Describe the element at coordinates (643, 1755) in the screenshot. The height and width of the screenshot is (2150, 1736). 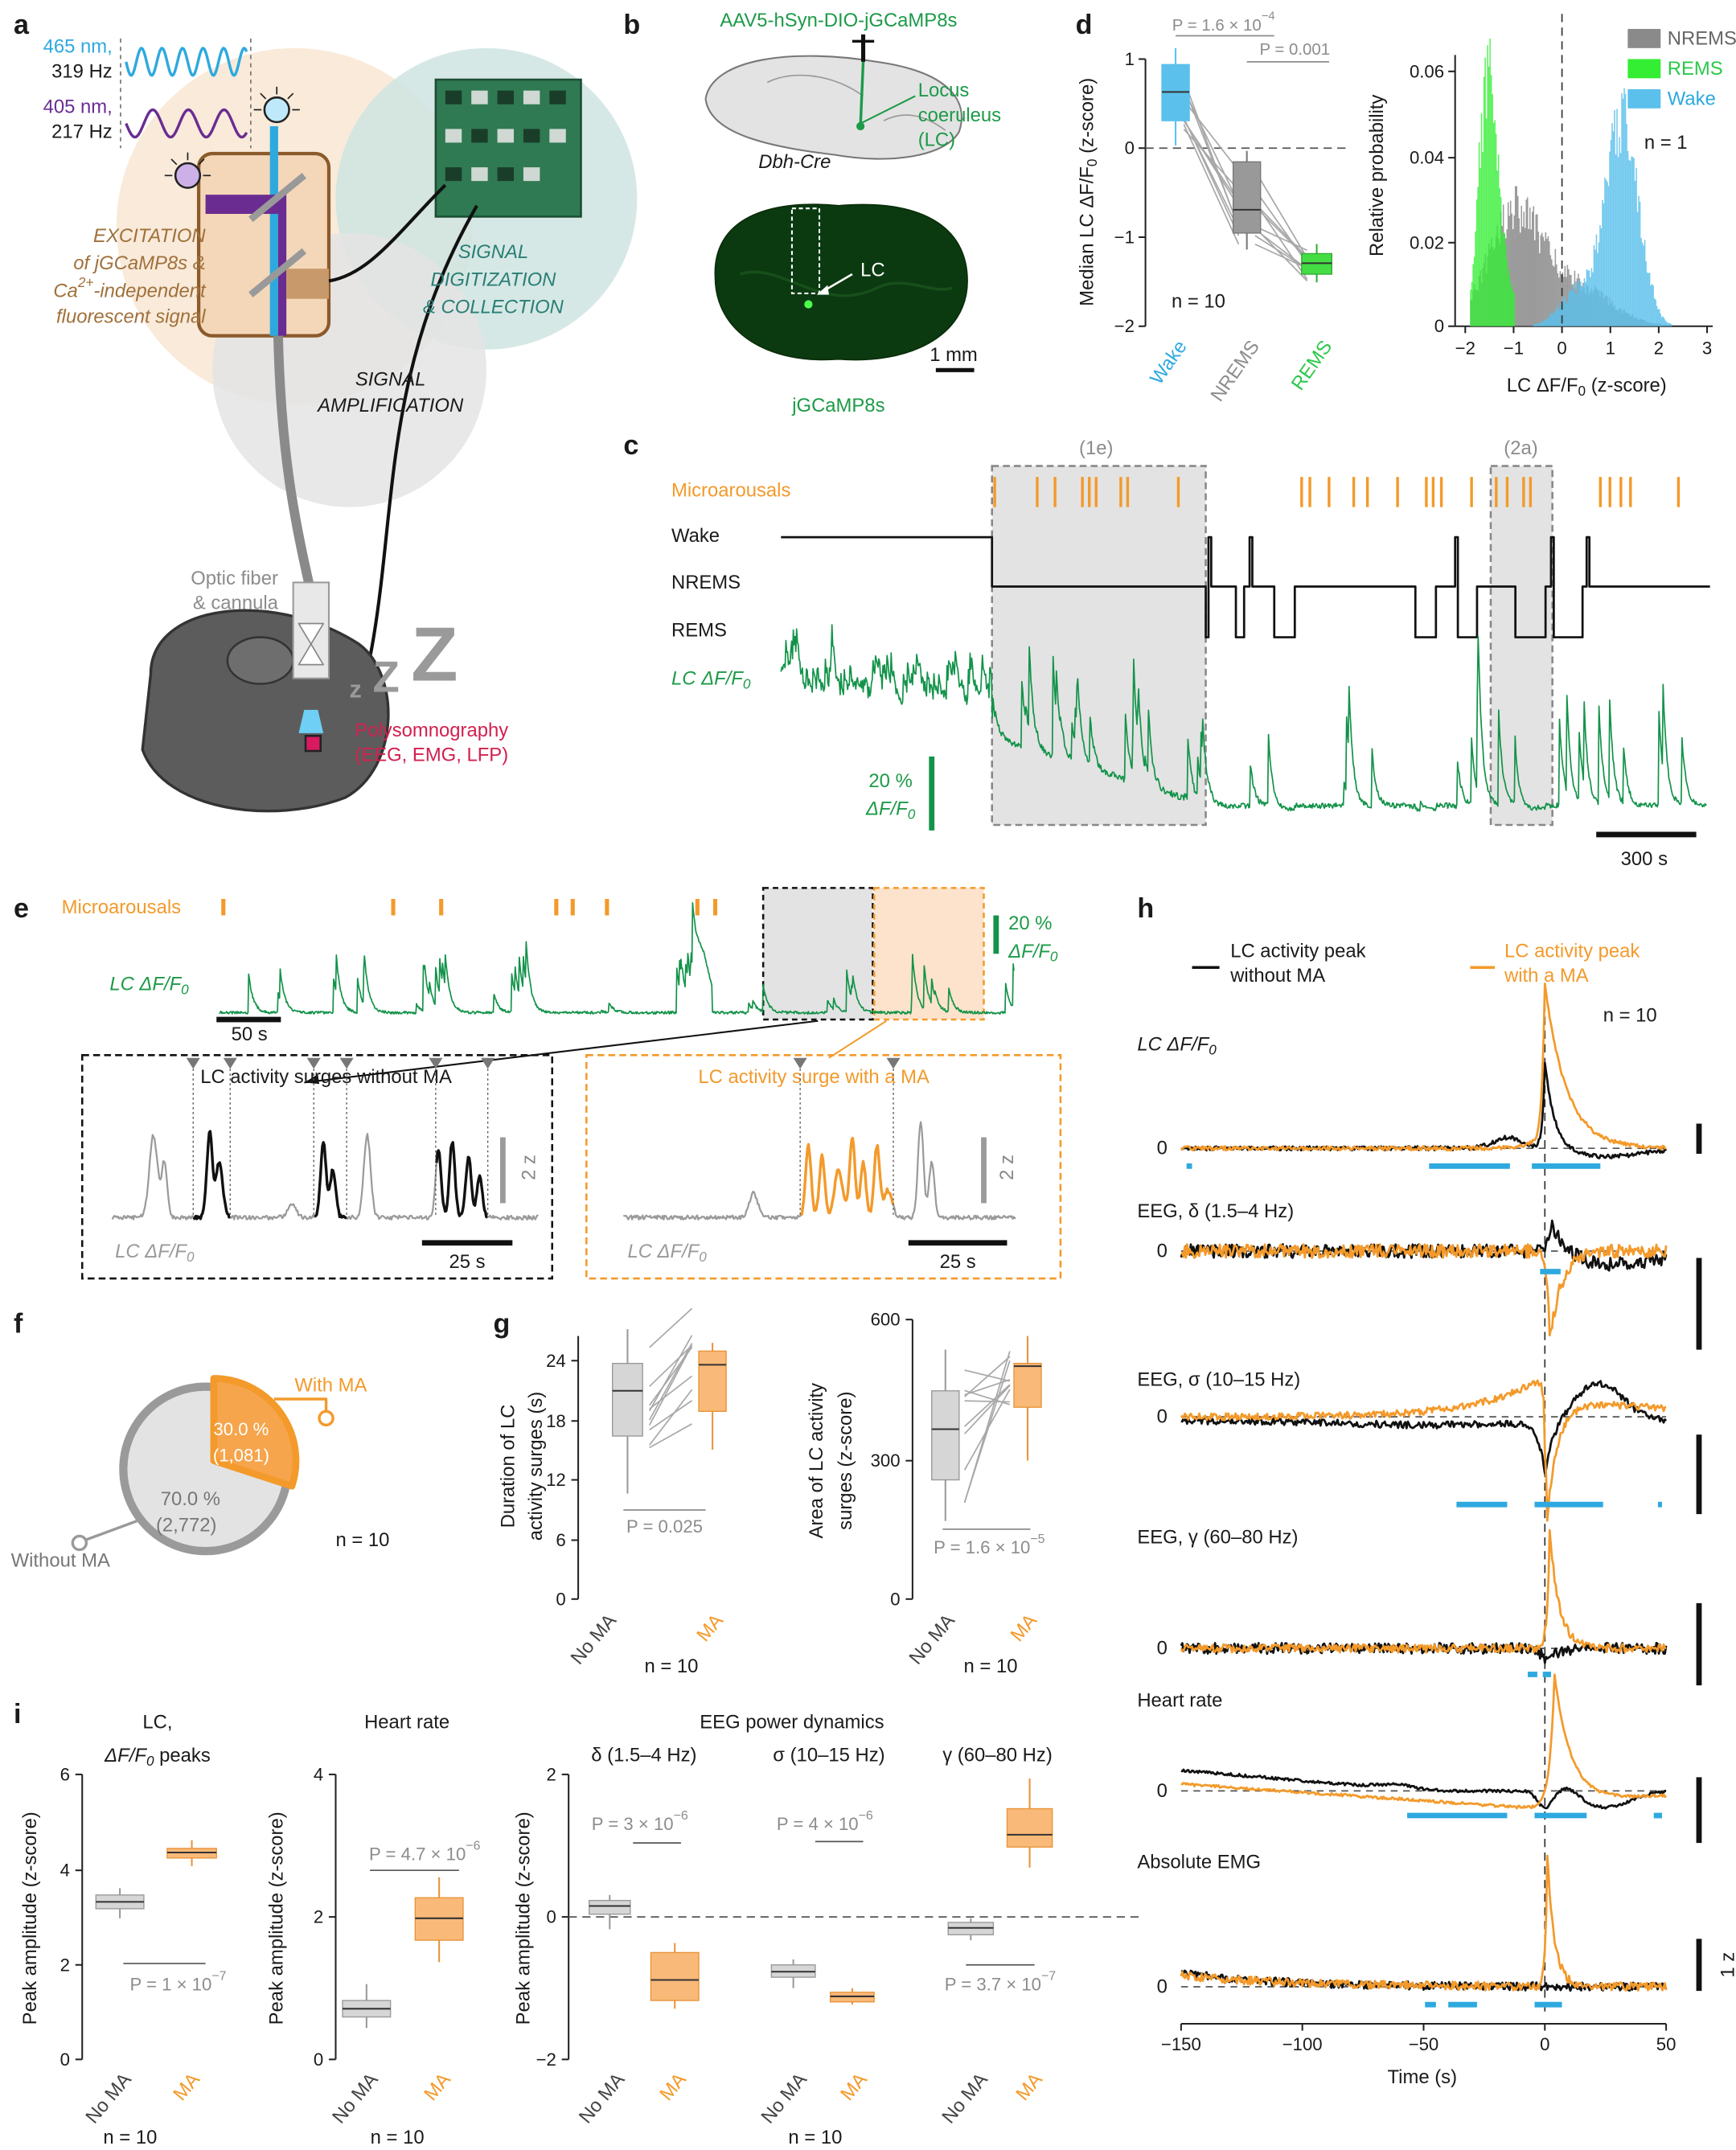
I see `label: δ (1.5–4 Hz)` at that location.